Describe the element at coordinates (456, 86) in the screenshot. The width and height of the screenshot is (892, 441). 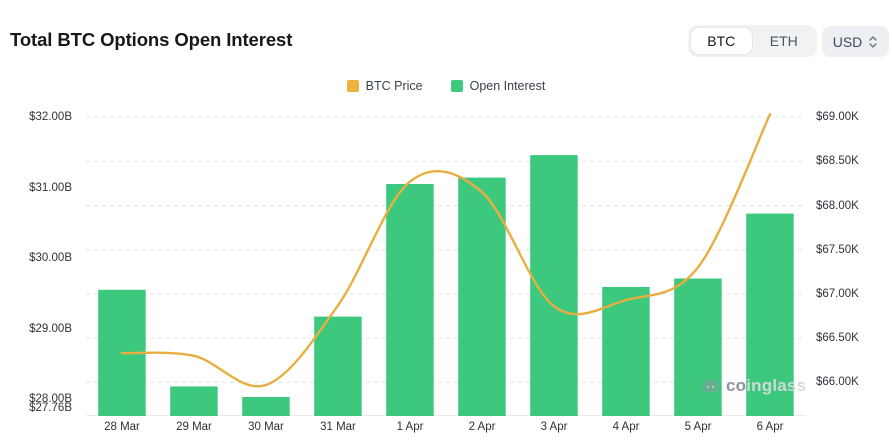
I see `open-interest-swatch-icon` at that location.